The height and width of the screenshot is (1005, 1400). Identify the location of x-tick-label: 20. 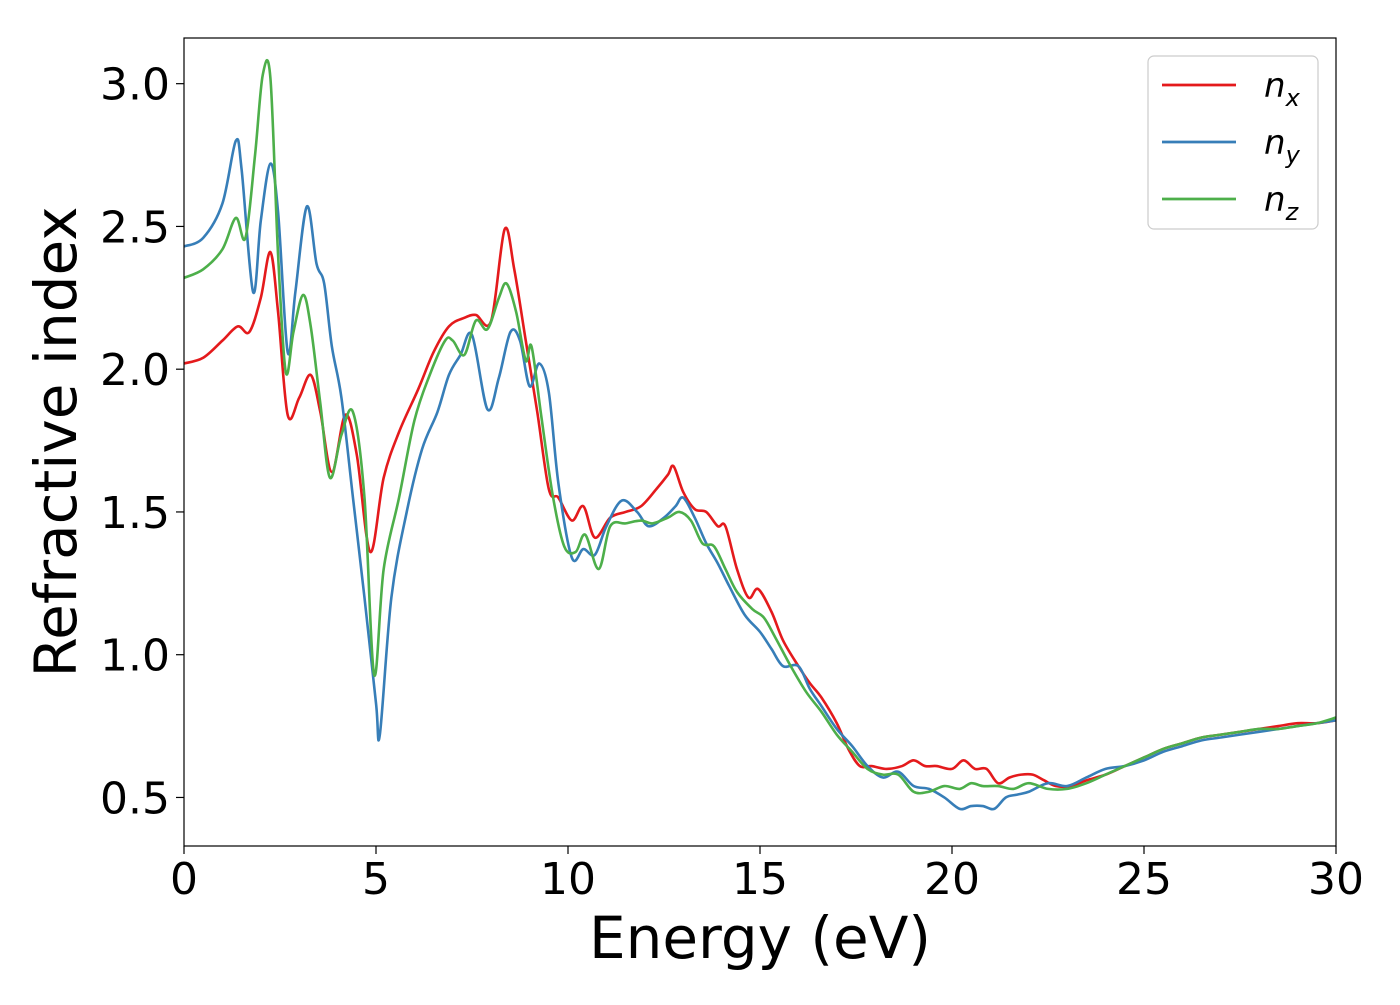
(952, 879).